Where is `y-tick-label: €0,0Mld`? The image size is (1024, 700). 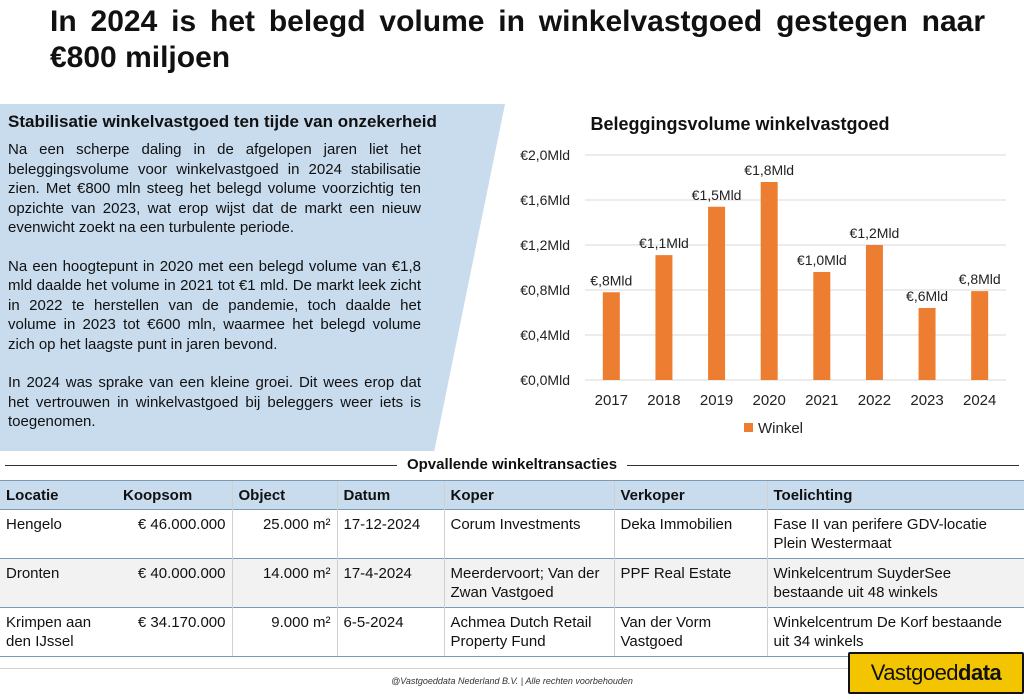
y-tick-label: €0,0Mld is located at coordinates (545, 380).